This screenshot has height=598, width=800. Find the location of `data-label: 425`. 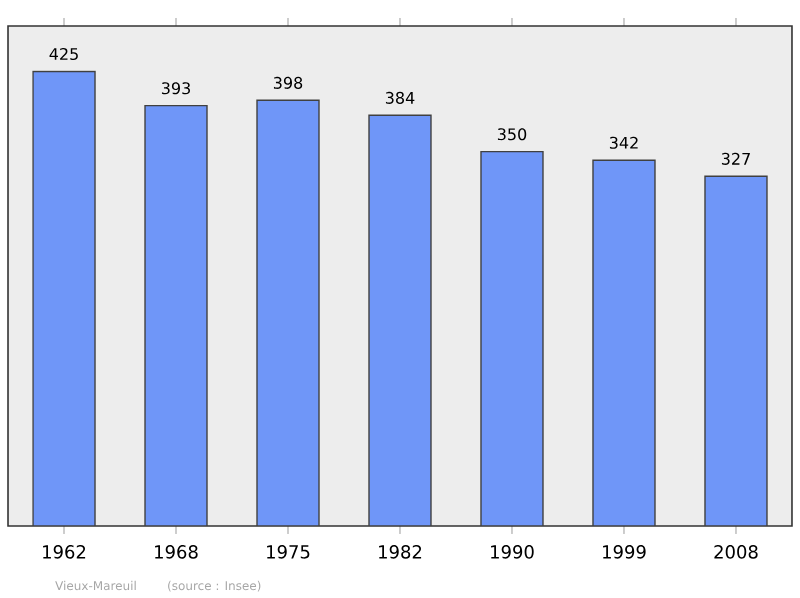

data-label: 425 is located at coordinates (63, 54).